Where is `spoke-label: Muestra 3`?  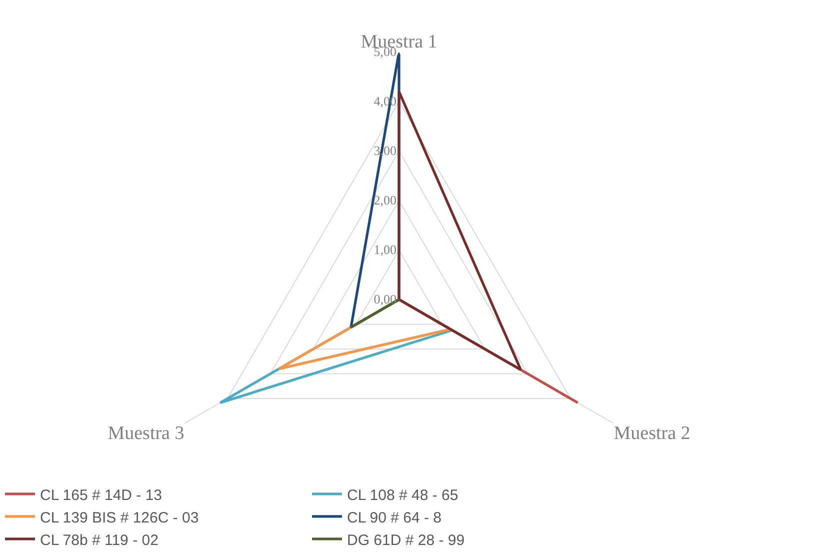 spoke-label: Muestra 3 is located at coordinates (146, 433).